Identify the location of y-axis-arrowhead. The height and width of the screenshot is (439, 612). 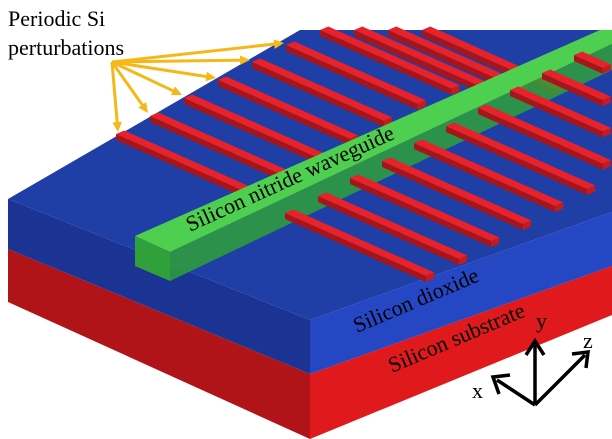
(535, 346).